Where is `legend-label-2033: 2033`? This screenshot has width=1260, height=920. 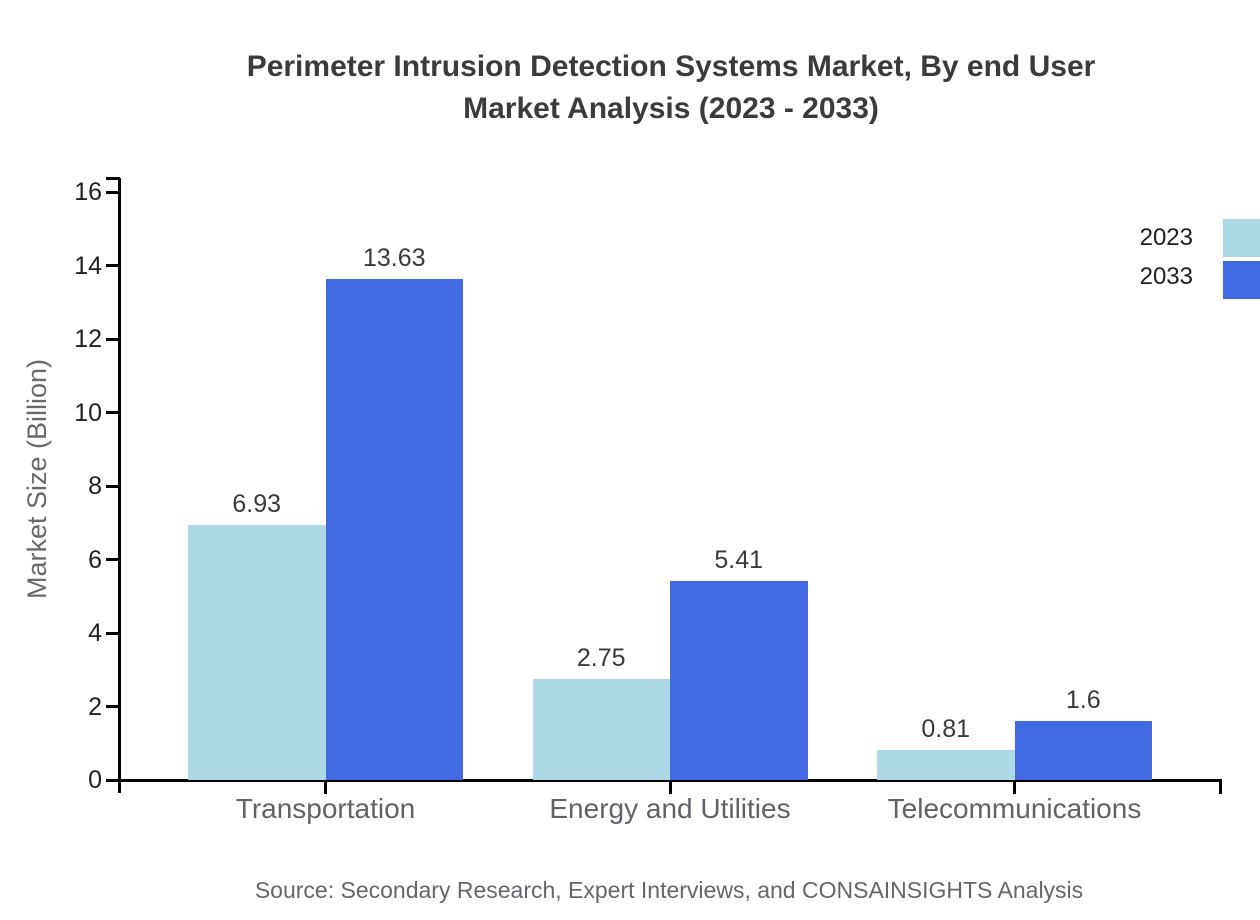 legend-label-2033: 2033 is located at coordinates (1166, 276).